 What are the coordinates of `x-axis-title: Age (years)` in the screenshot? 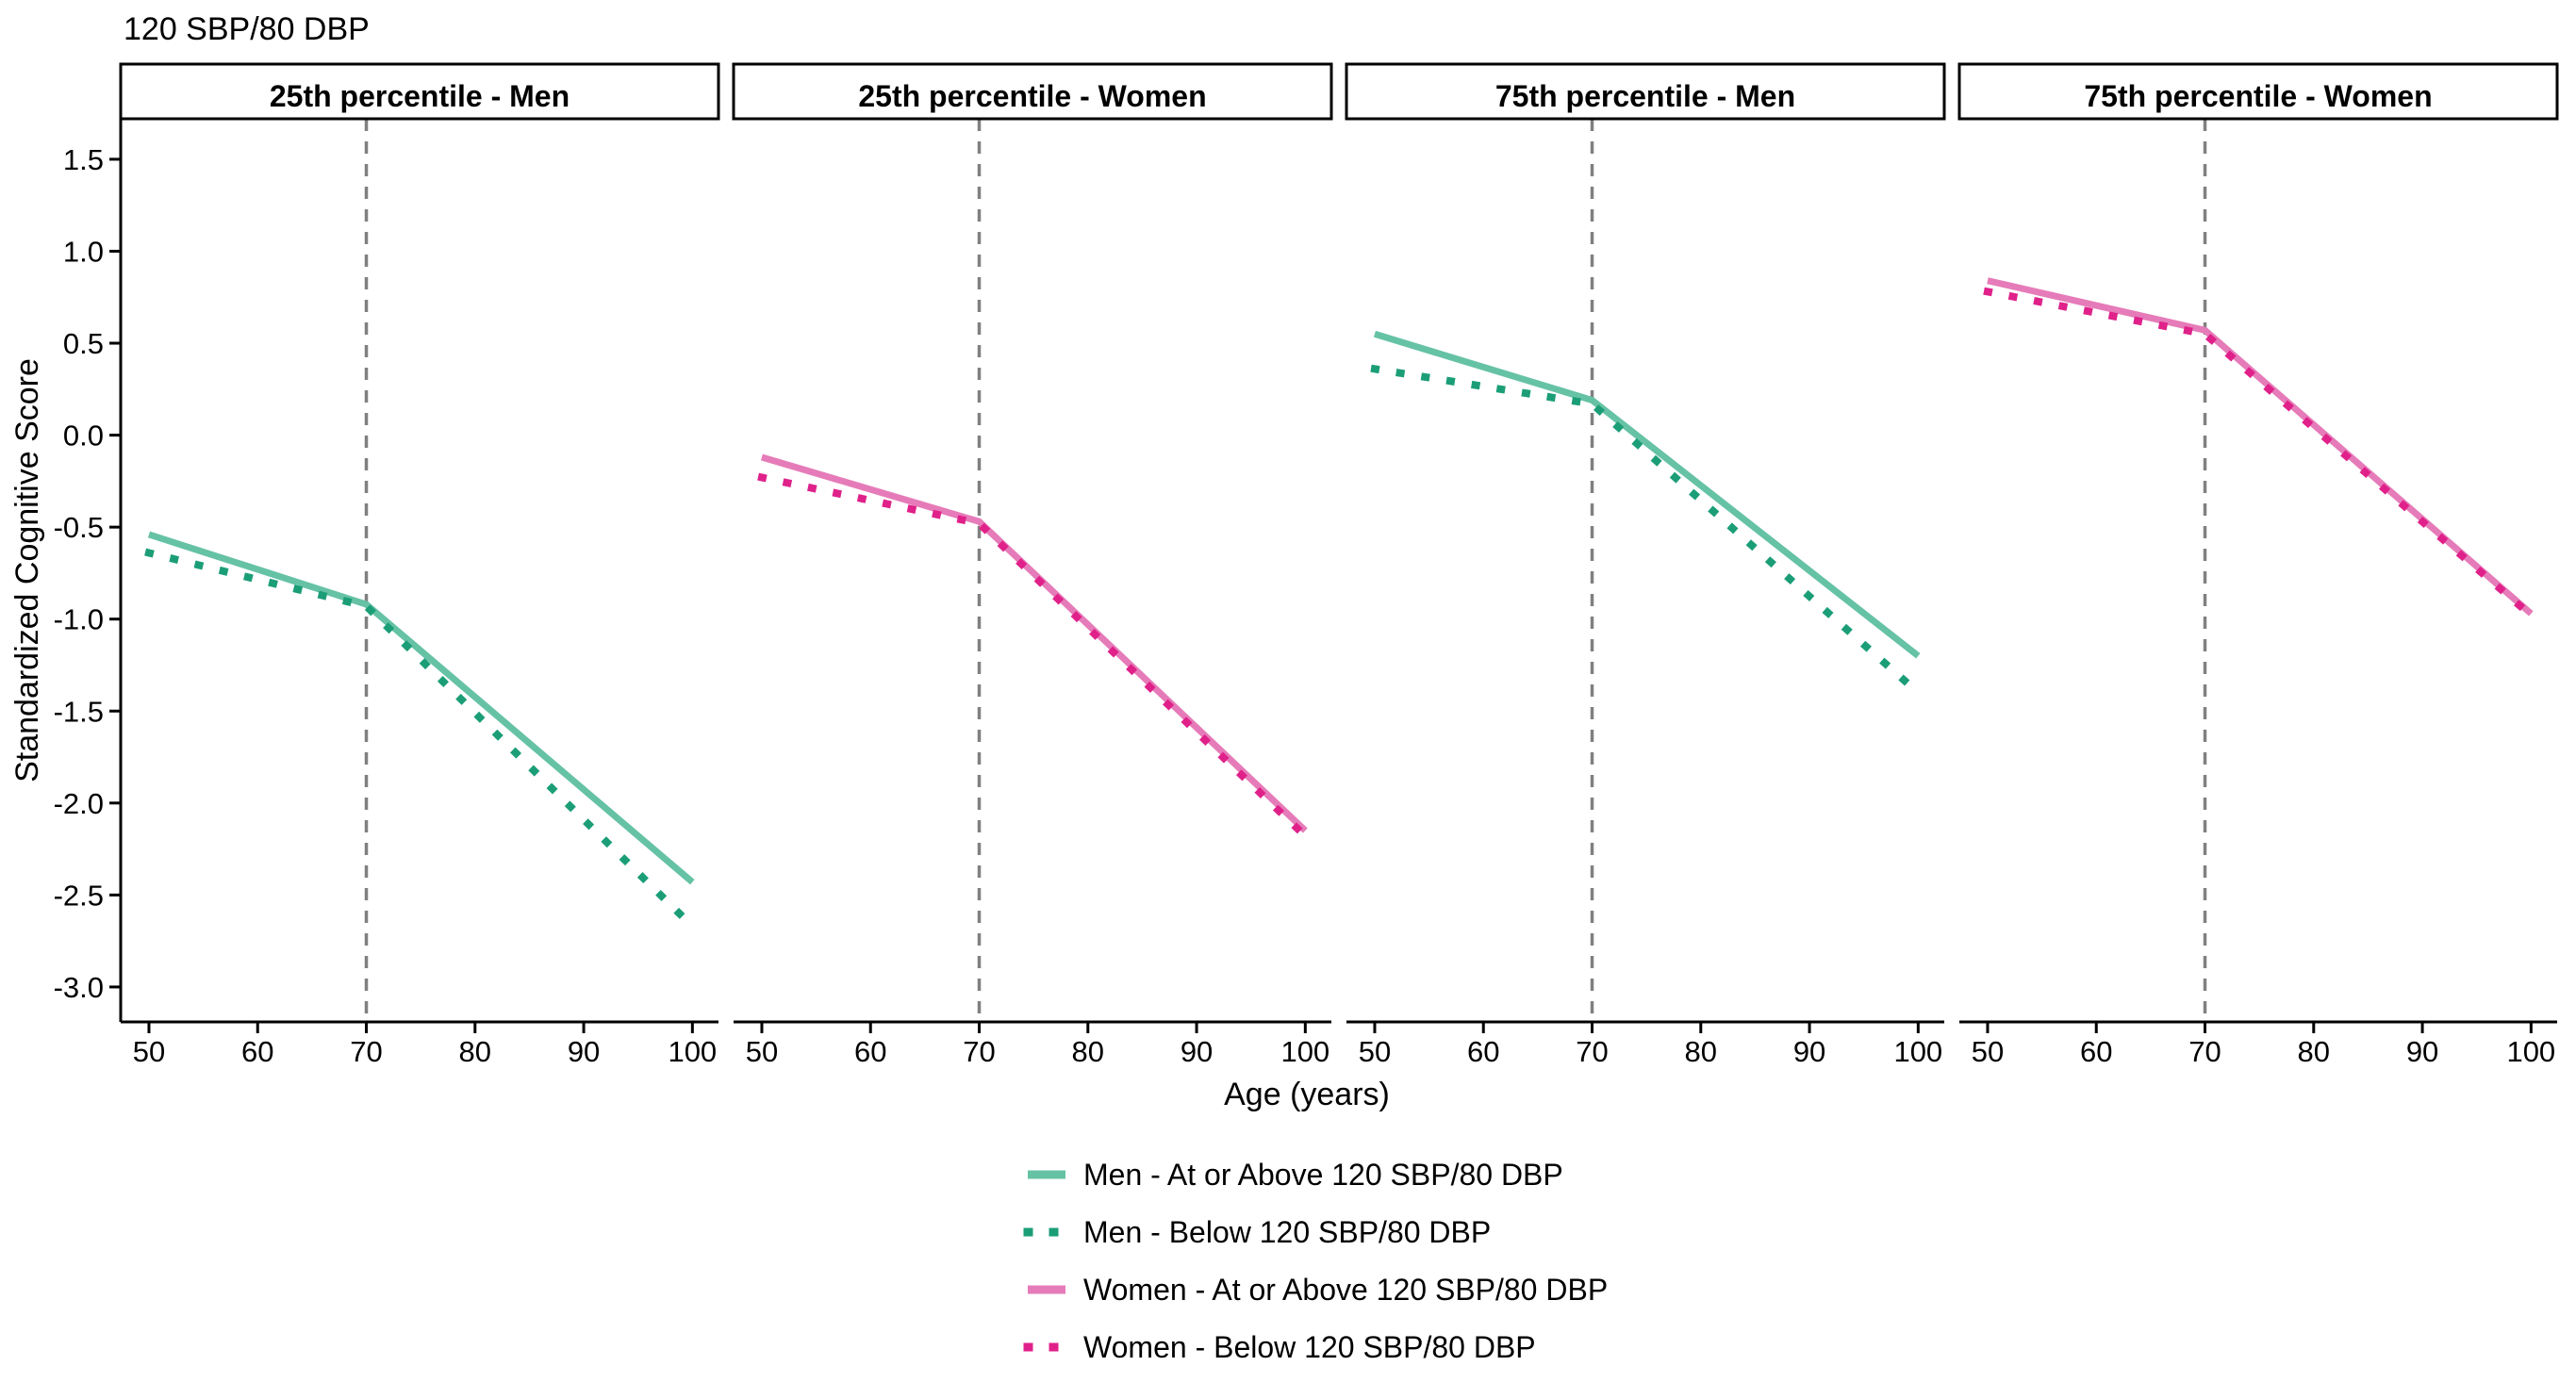 It's located at (1307, 1094).